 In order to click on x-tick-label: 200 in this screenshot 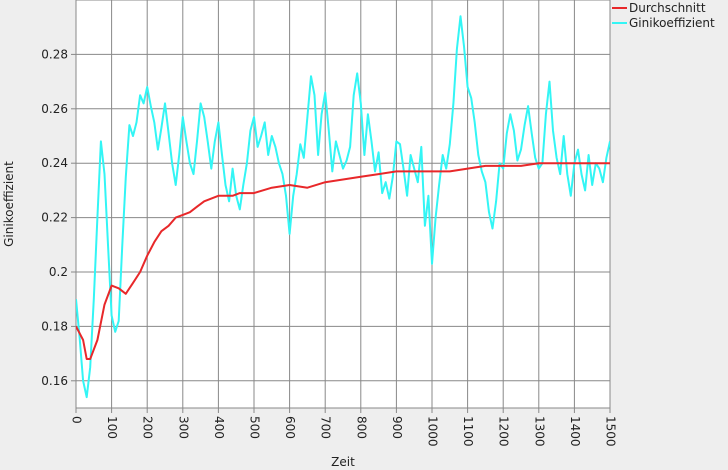, I will do `click(148, 427)`.